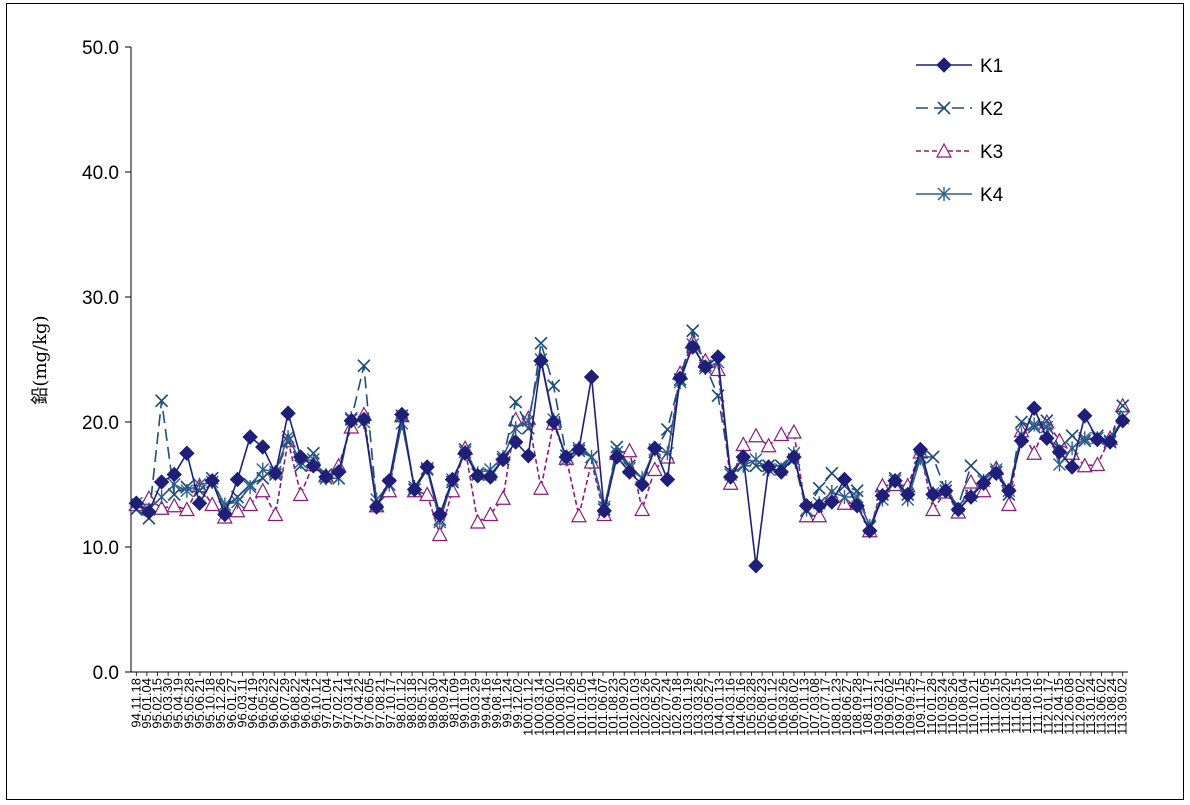 The width and height of the screenshot is (1190, 805). Describe the element at coordinates (910, 707) in the screenshot. I see `x-tick-label: 109.09.25` at that location.